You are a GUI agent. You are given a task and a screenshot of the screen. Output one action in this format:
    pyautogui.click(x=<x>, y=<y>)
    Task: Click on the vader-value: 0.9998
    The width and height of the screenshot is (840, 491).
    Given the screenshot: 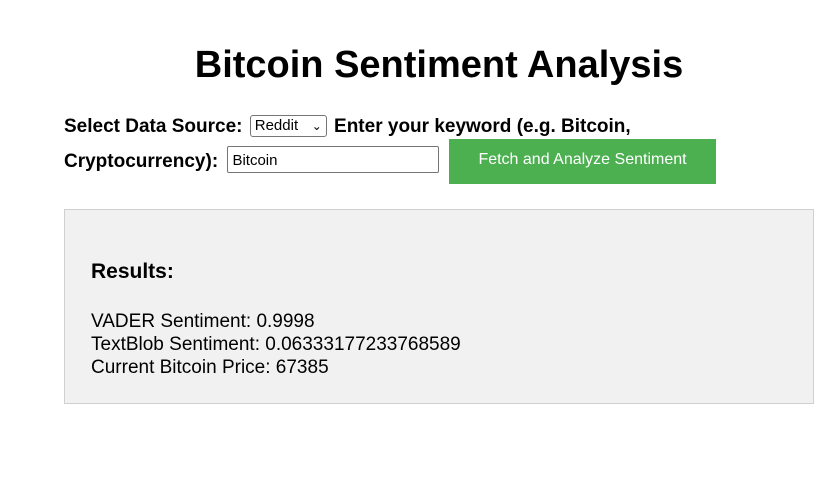 What is the action you would take?
    pyautogui.click(x=285, y=321)
    